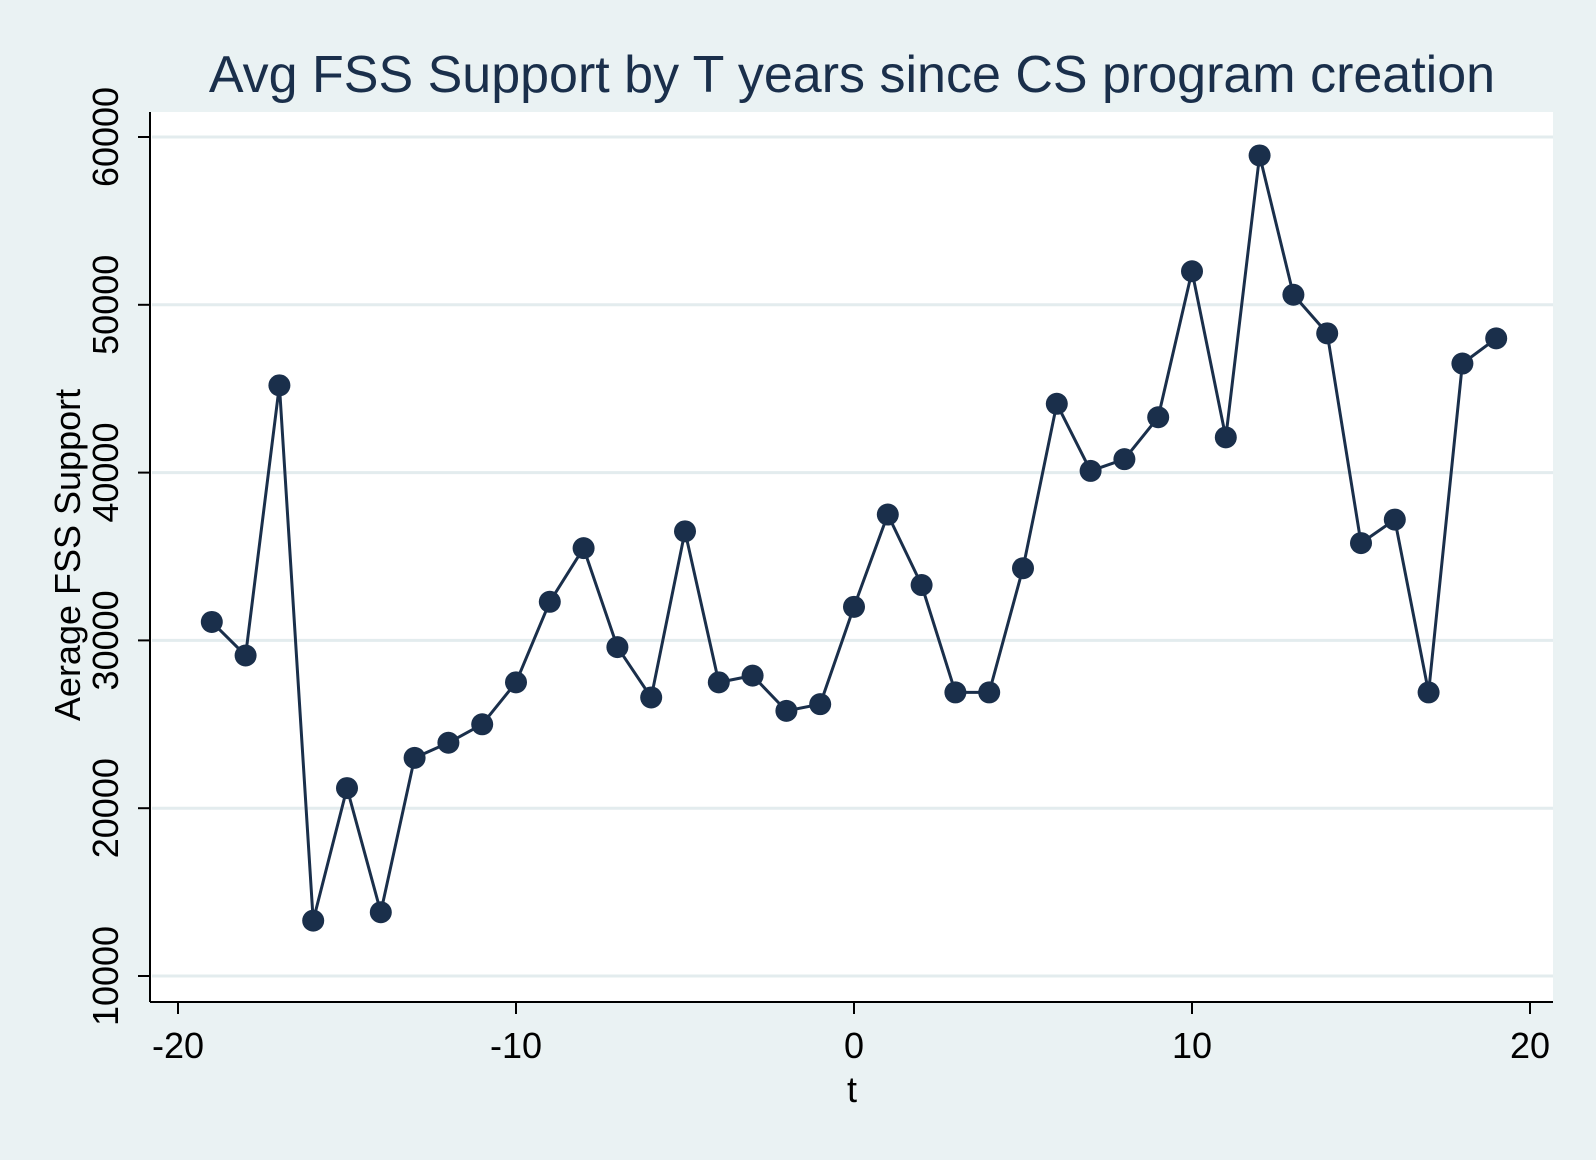 The height and width of the screenshot is (1160, 1596). Describe the element at coordinates (105, 137) in the screenshot. I see `y-tick-label: 60000` at that location.